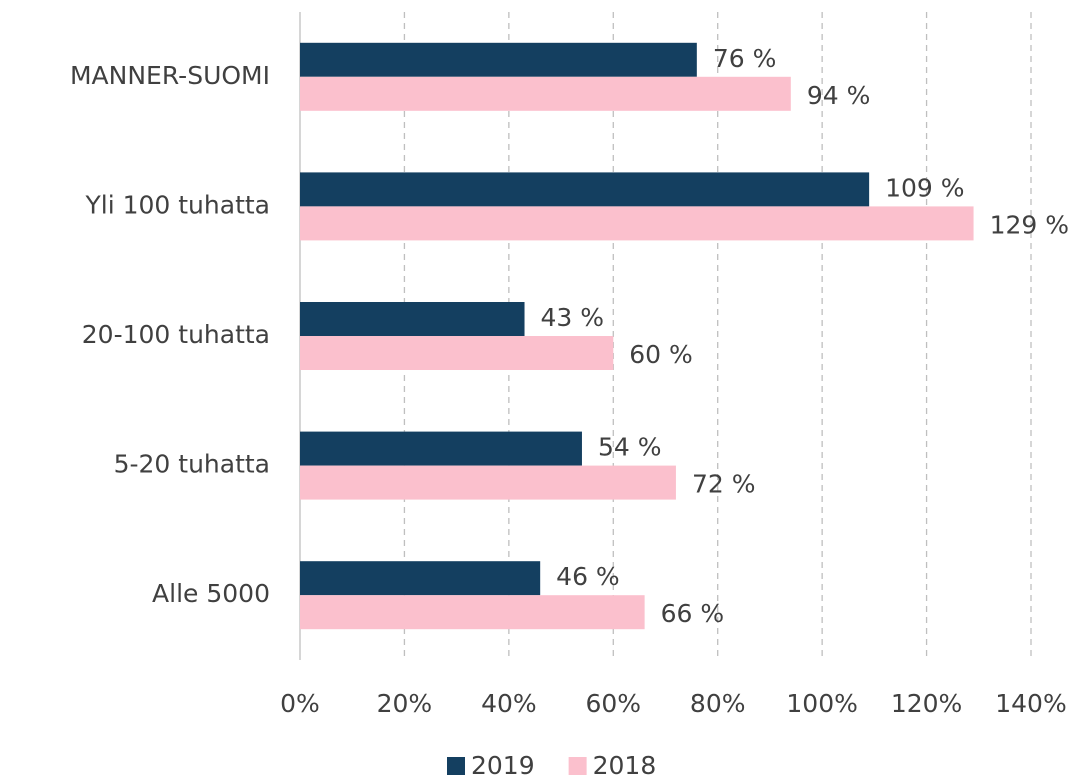  What do you see at coordinates (745, 58) in the screenshot?
I see `data-label: 76 %` at bounding box center [745, 58].